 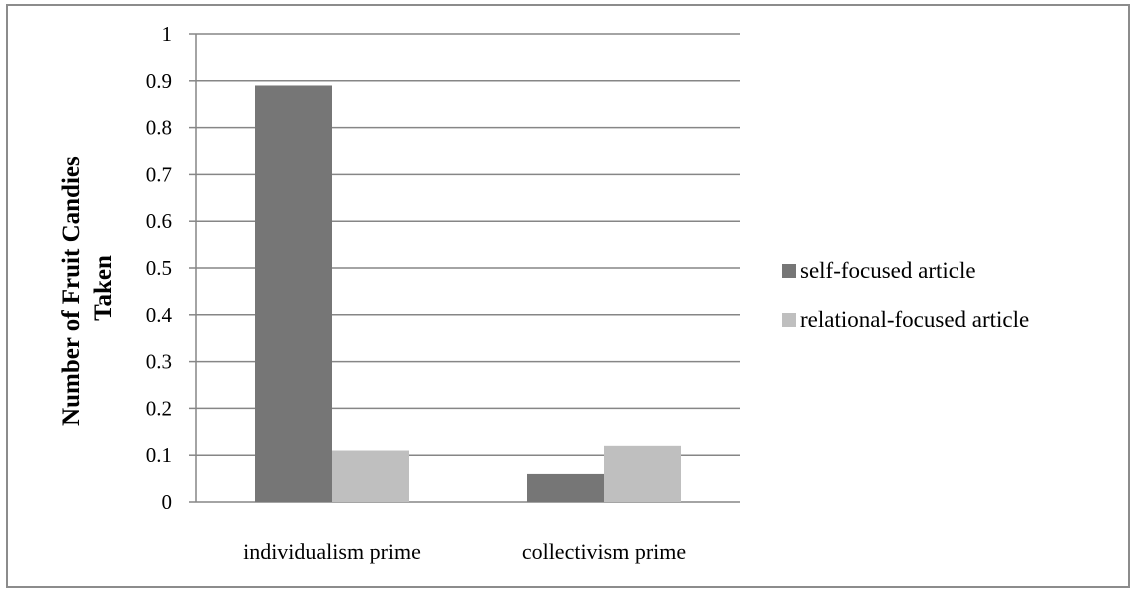 What do you see at coordinates (159, 315) in the screenshot?
I see `y-tick-label: 0.4` at bounding box center [159, 315].